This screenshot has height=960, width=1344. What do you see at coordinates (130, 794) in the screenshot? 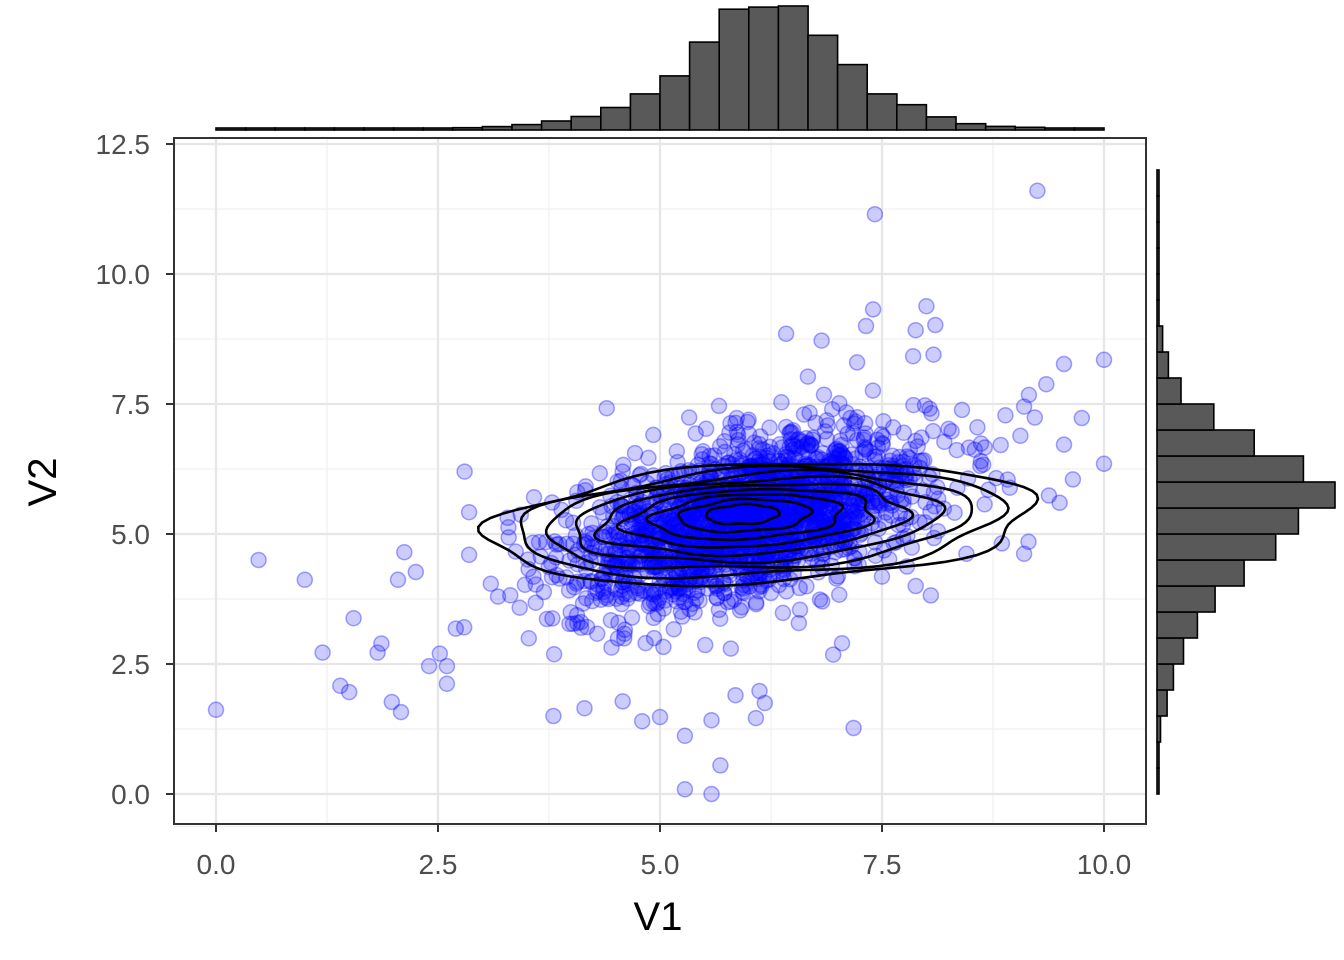
I see `y-tick-label: 0.0` at bounding box center [130, 794].